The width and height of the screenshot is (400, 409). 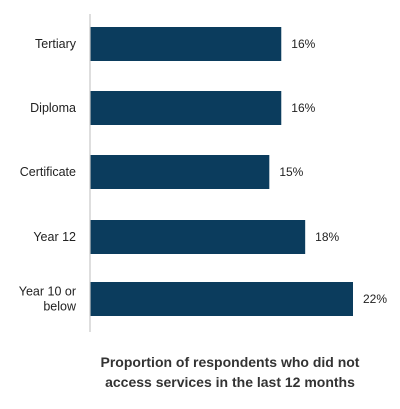 I want to click on value-label: 15%, so click(x=291, y=172).